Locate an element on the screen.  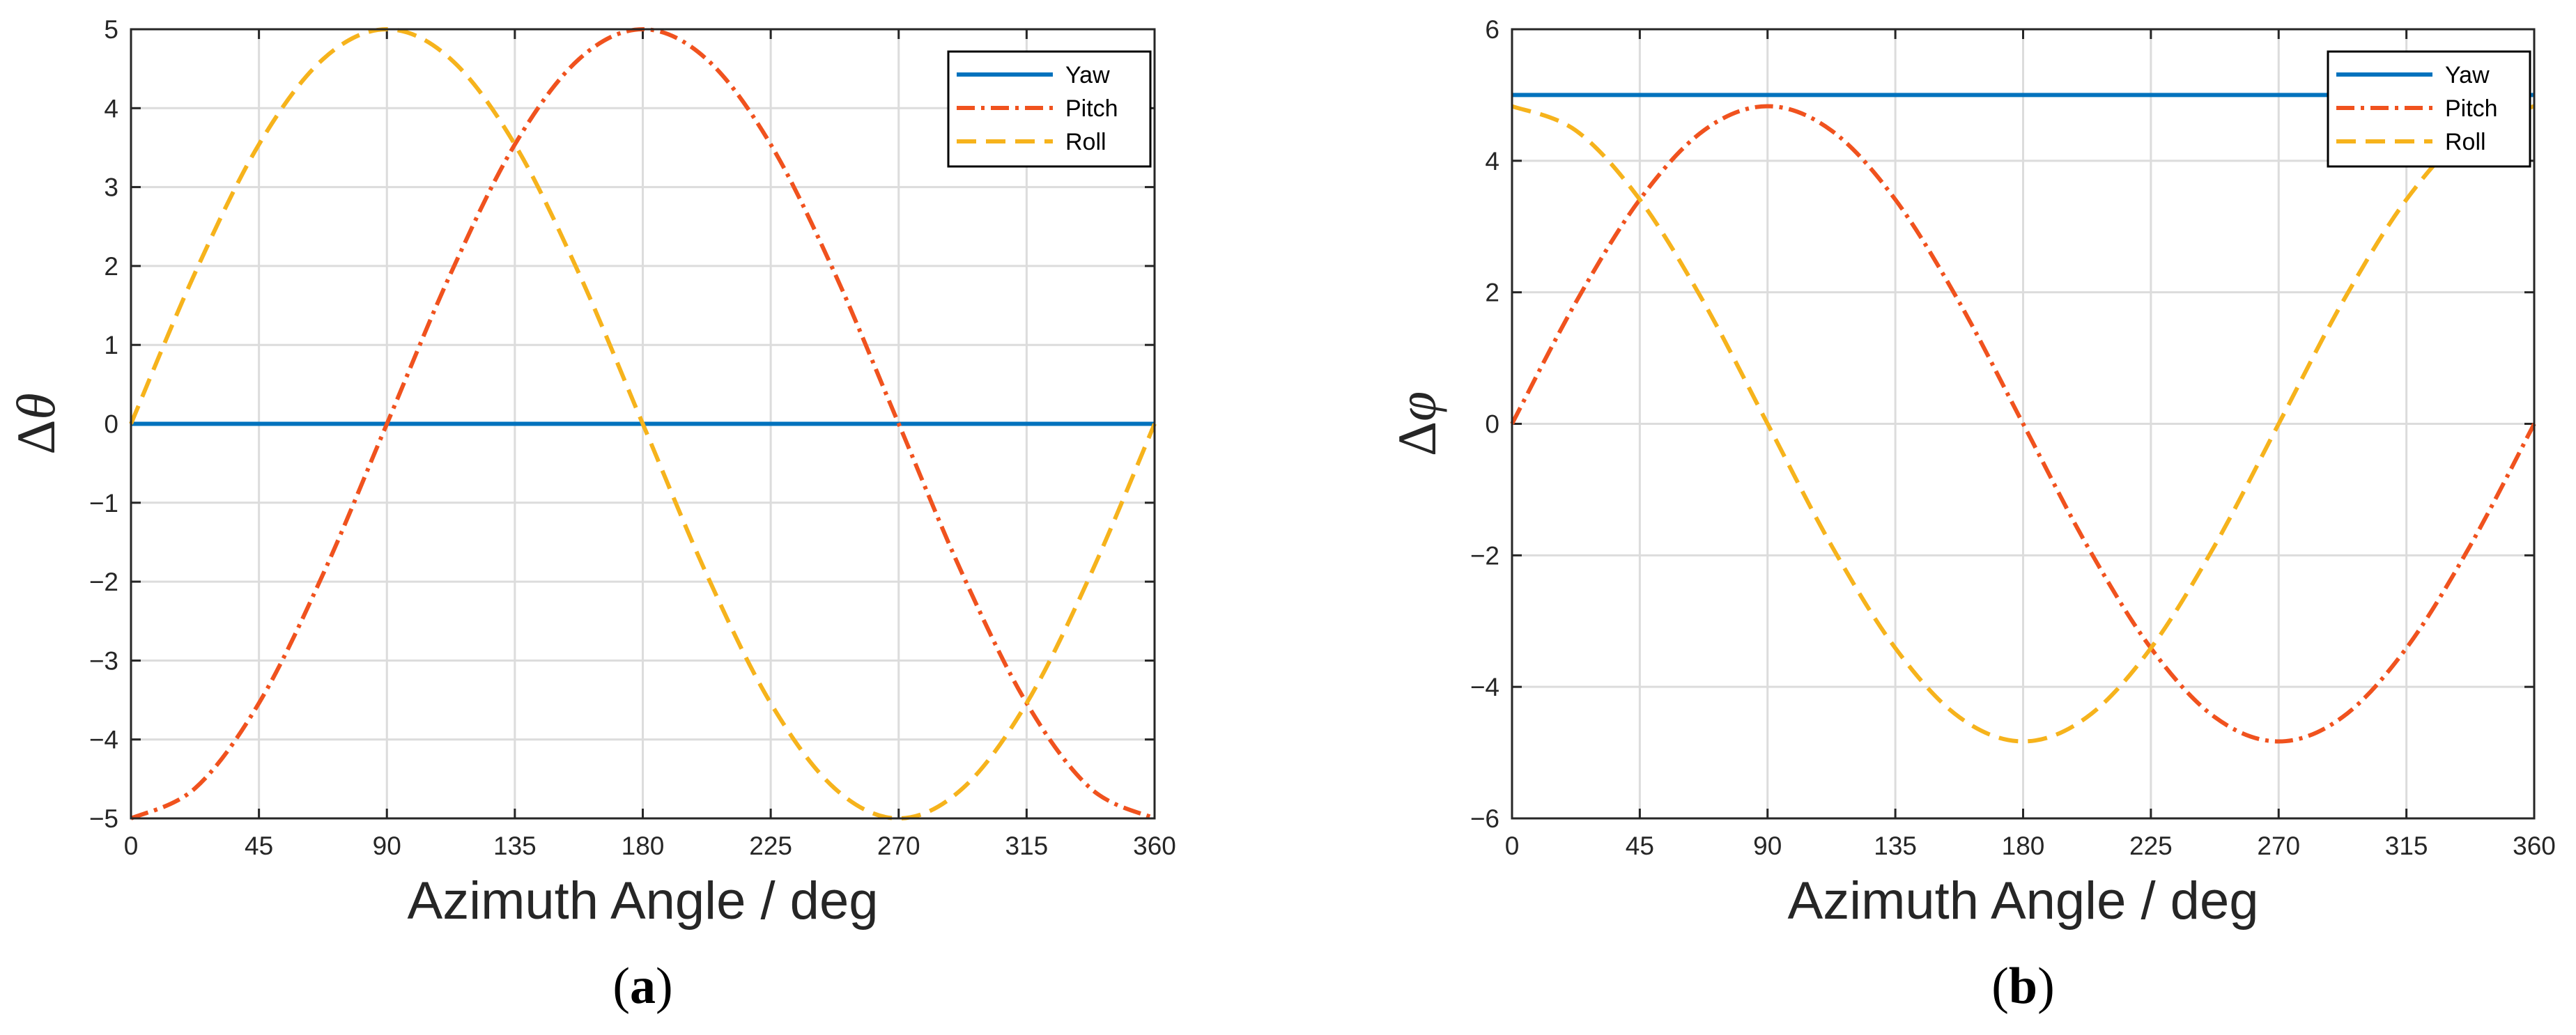
y-axis-title-symbol: φ is located at coordinates (1417, 406).